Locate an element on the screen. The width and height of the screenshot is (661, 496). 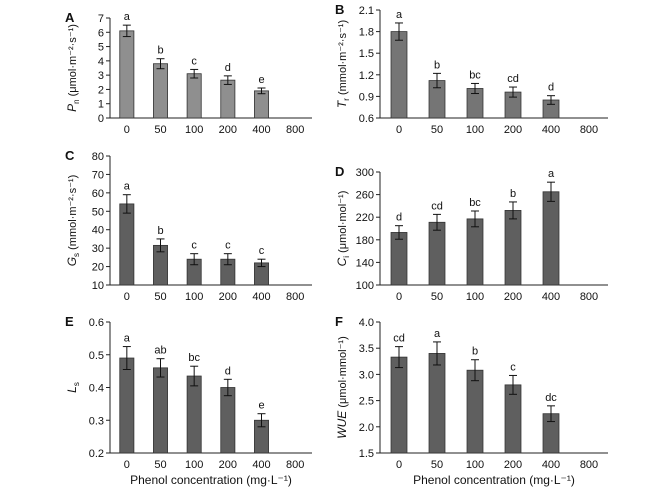
y-axis-label-unit: (μmol·mmol⁻¹) is located at coordinates (343, 373).